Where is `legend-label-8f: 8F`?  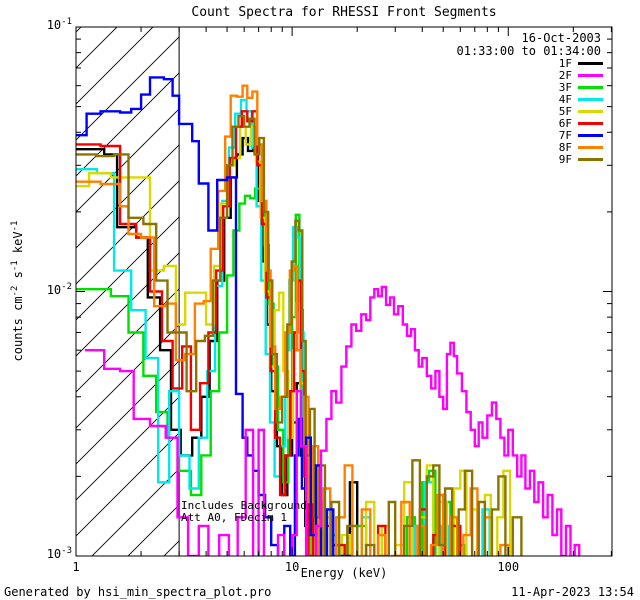 legend-label-8f: 8F is located at coordinates (565, 147).